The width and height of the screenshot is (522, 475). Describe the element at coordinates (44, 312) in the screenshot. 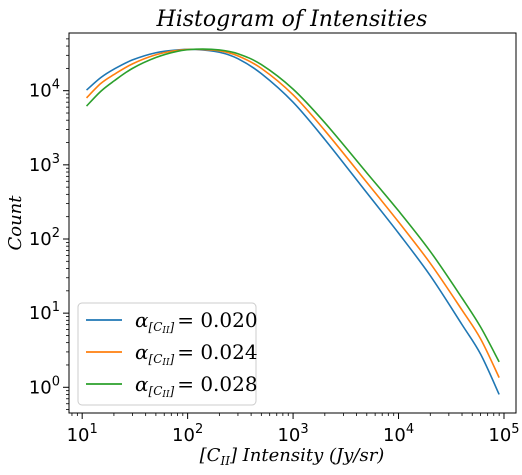

I see `y-tick-label: 10¹` at that location.